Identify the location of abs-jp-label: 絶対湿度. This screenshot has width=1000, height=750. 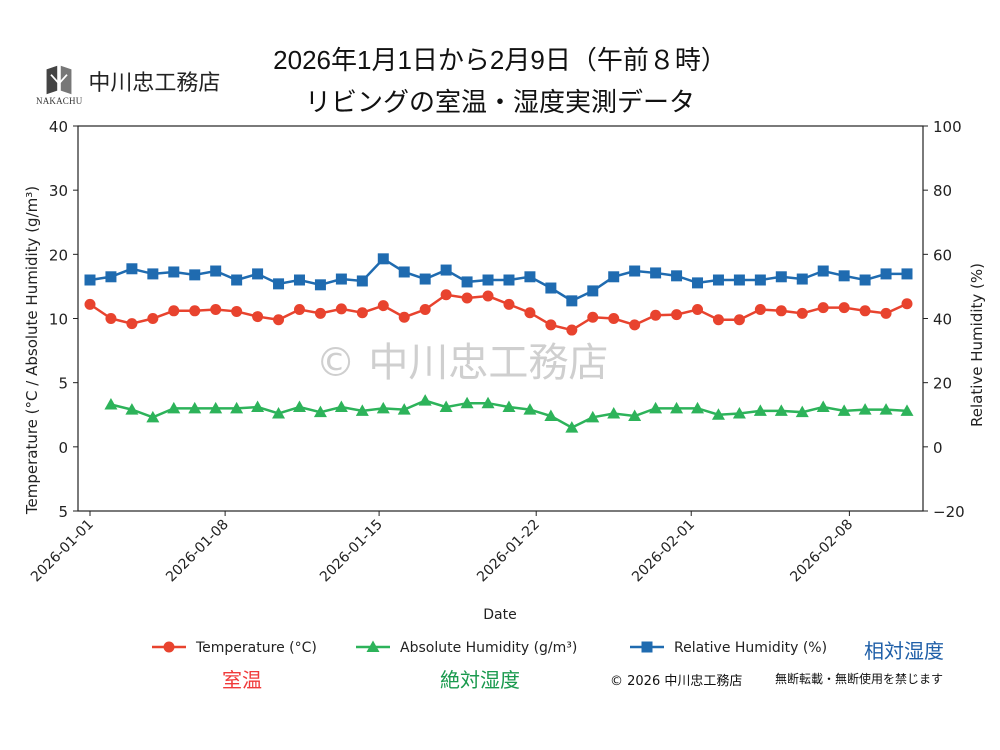
(480, 680).